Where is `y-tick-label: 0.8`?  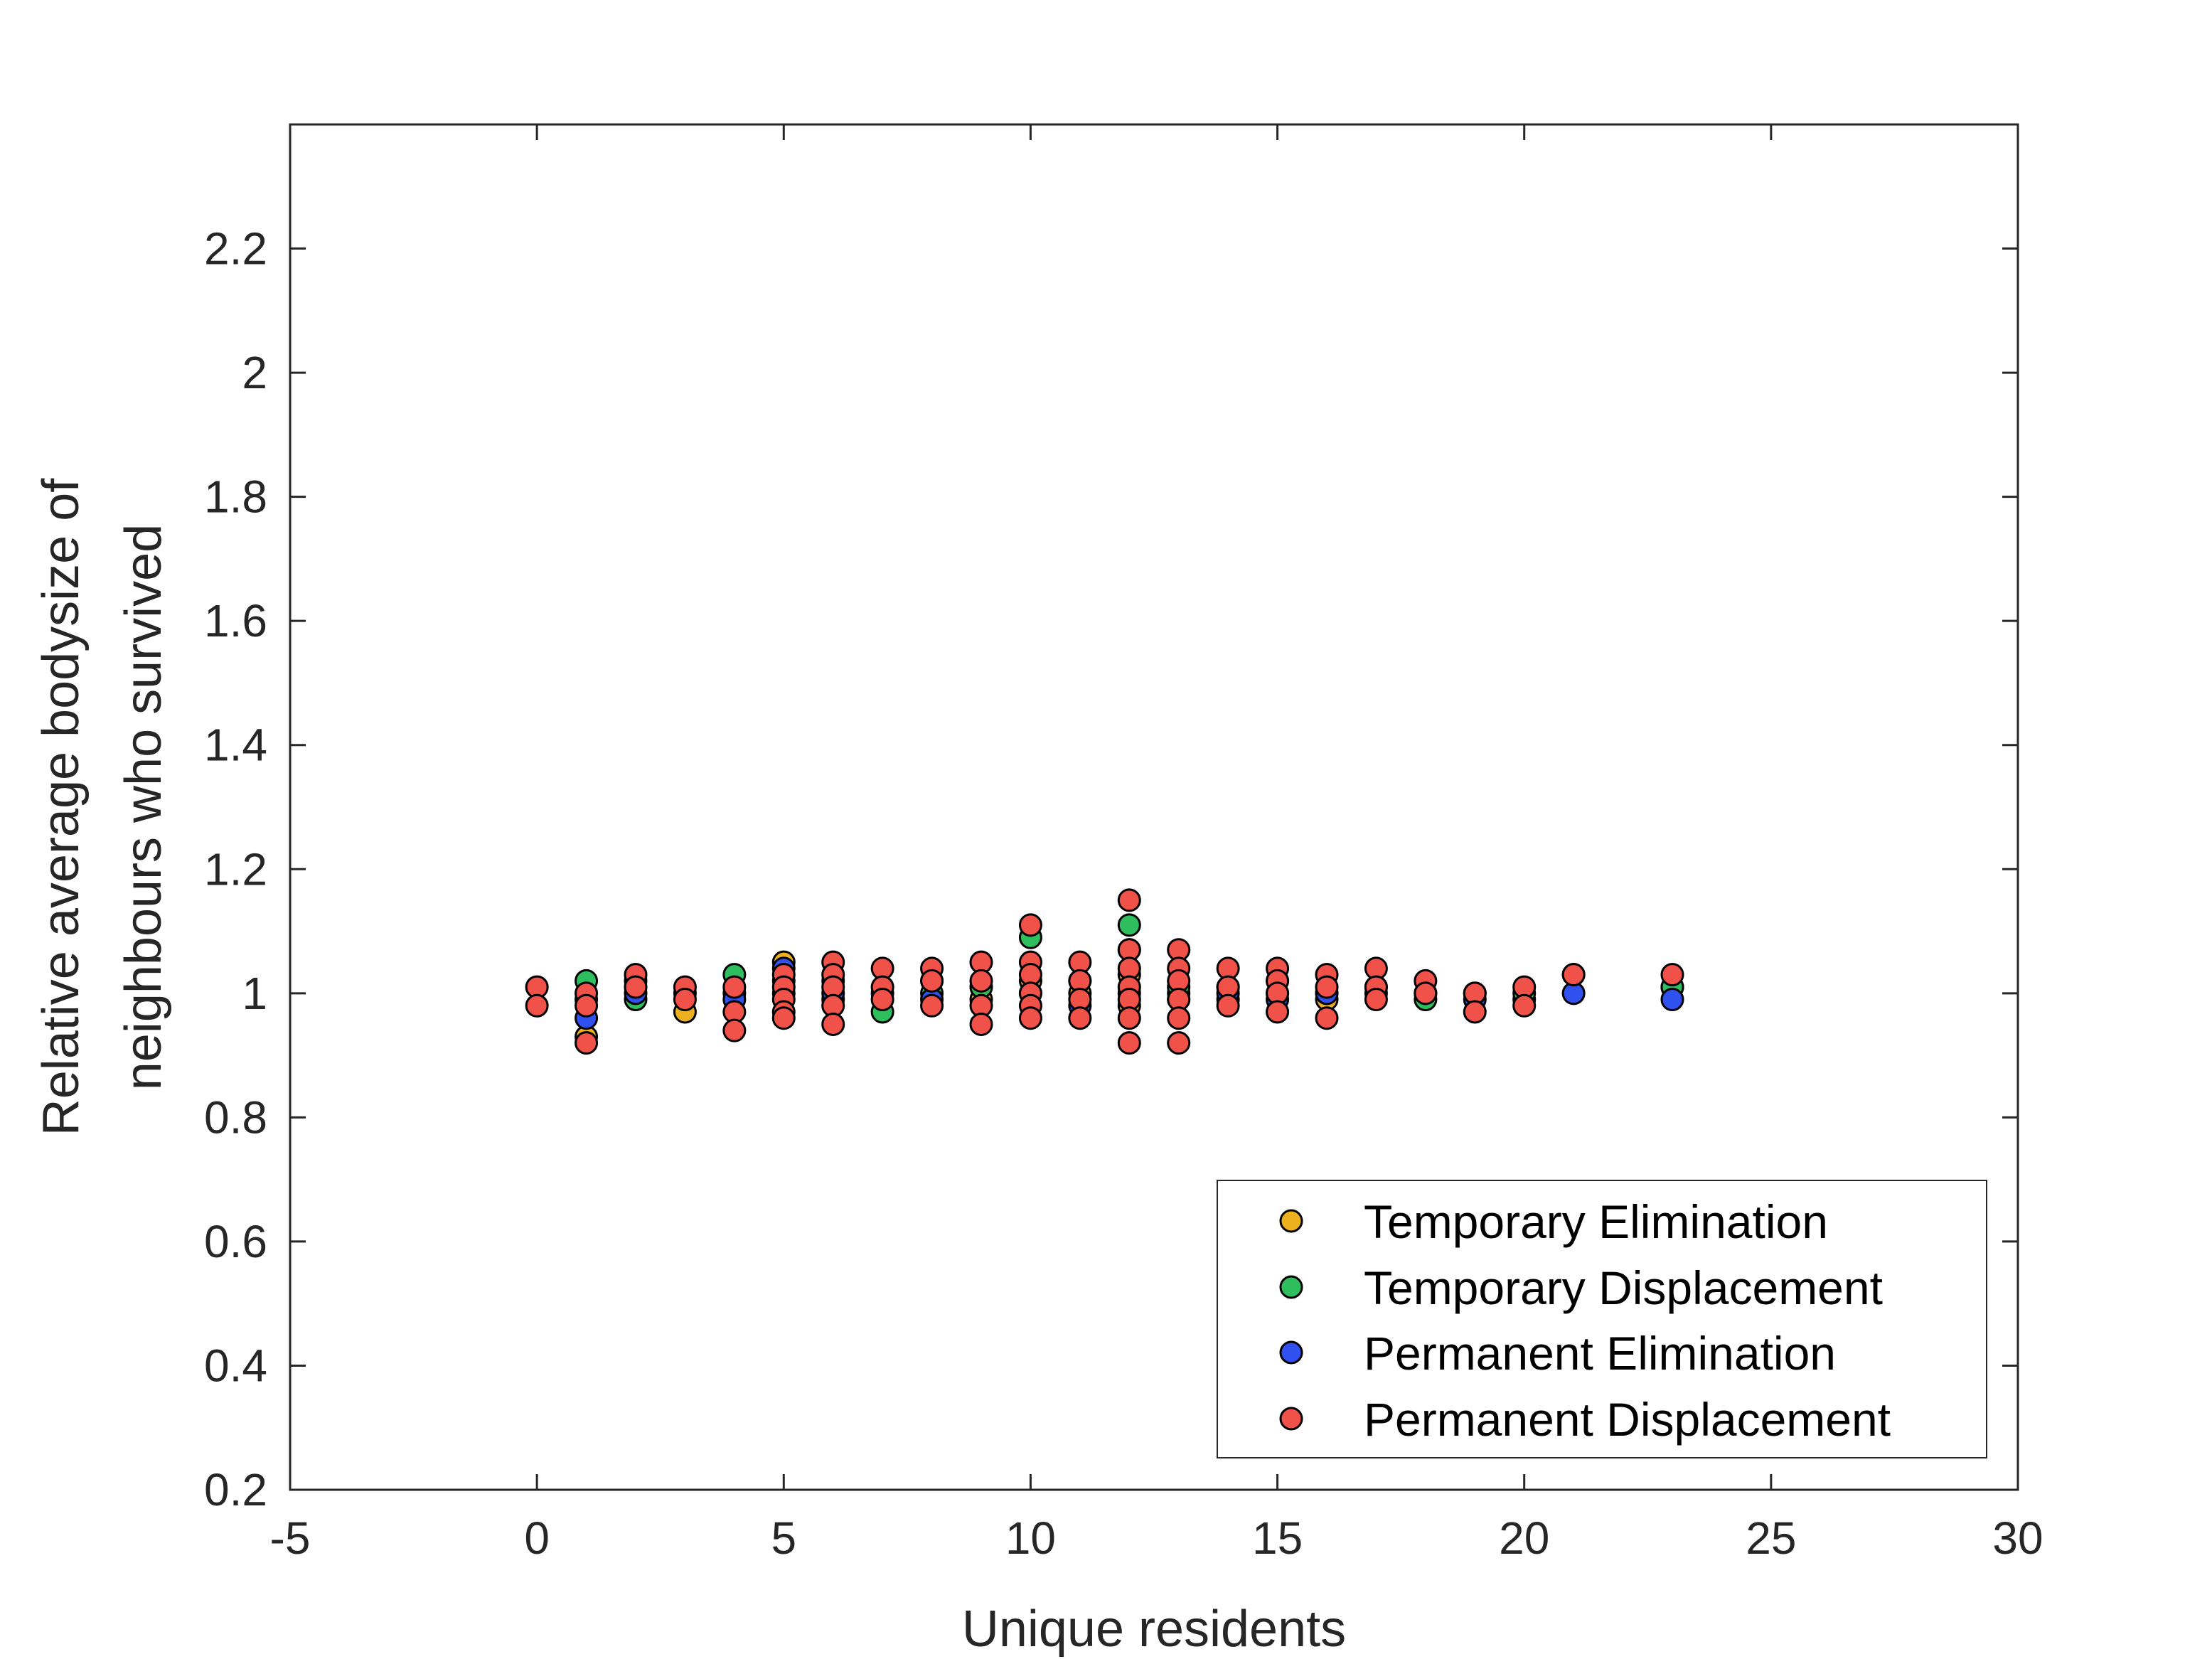 y-tick-label: 0.8 is located at coordinates (235, 1117).